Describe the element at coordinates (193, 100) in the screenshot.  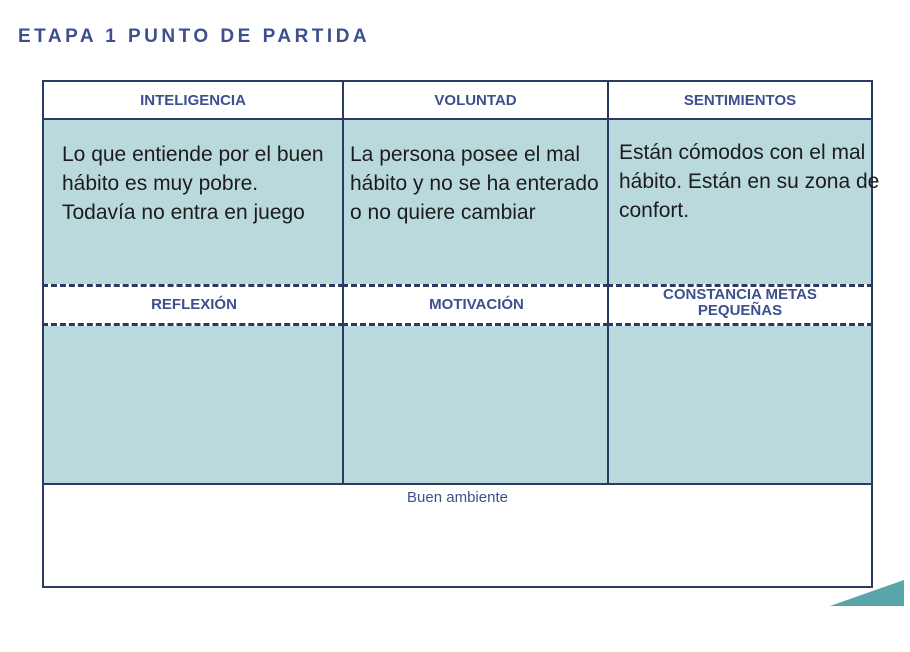
I see `header-inteligencia: INTELIGENCIA` at that location.